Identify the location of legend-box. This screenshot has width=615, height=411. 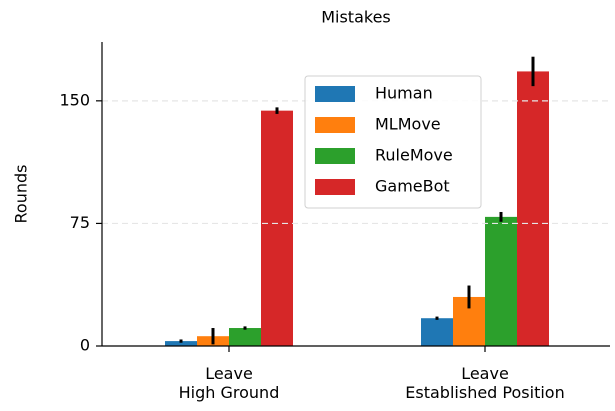
(393, 142).